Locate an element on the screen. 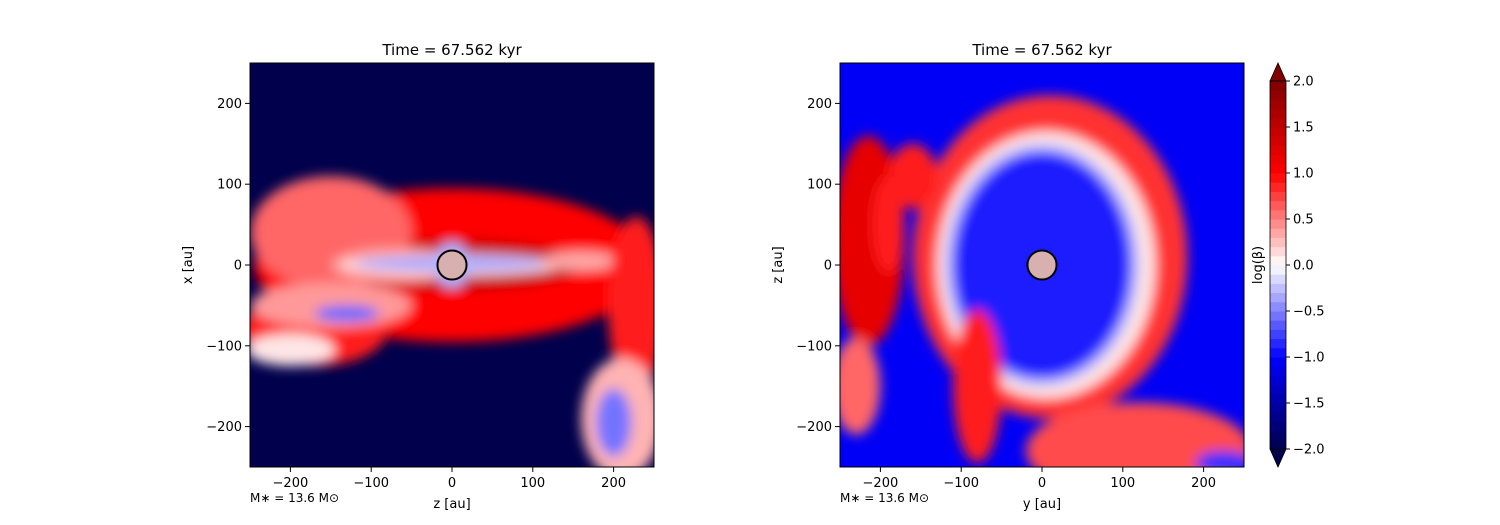 Image resolution: width=1500 pixels, height=525 pixels. colorbar-tick-label: 0.0 is located at coordinates (1303, 266).